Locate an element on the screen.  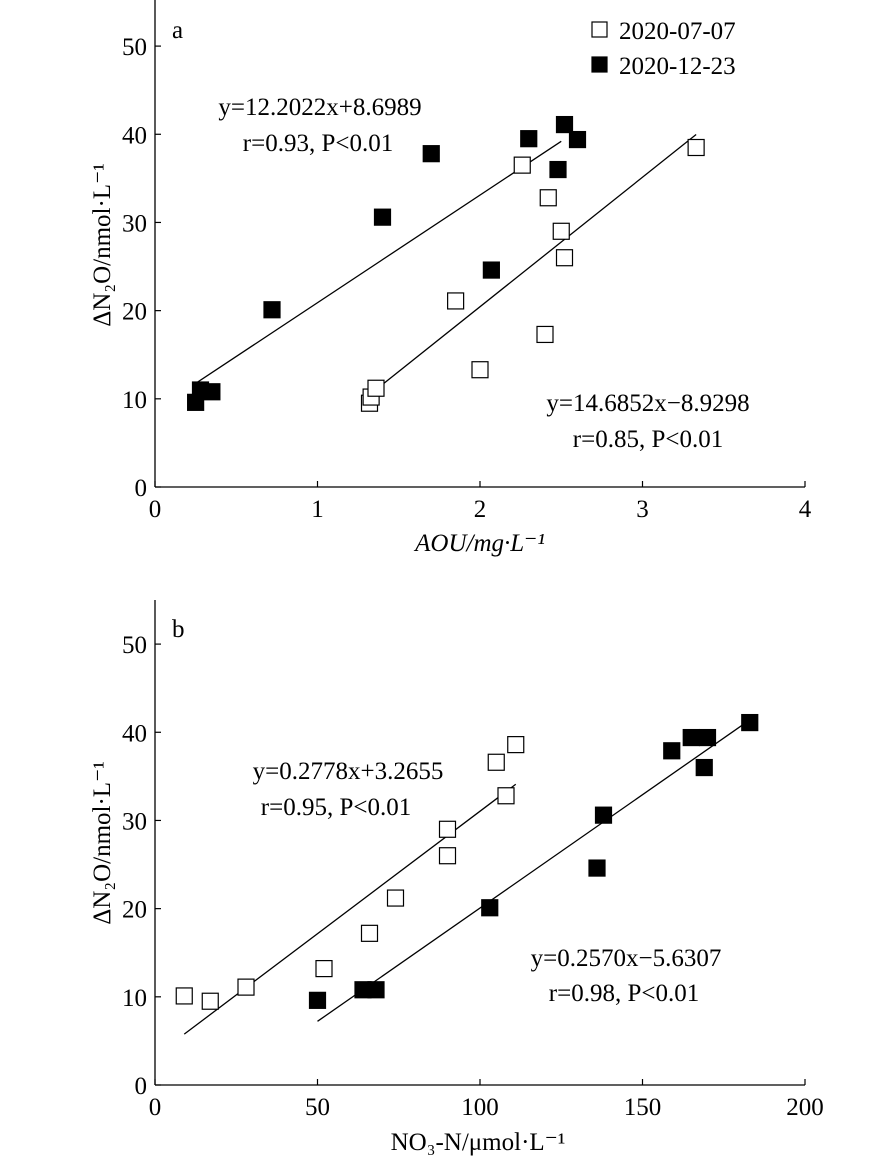
panel-a-y-tick-label: 10 is located at coordinates (134, 400).